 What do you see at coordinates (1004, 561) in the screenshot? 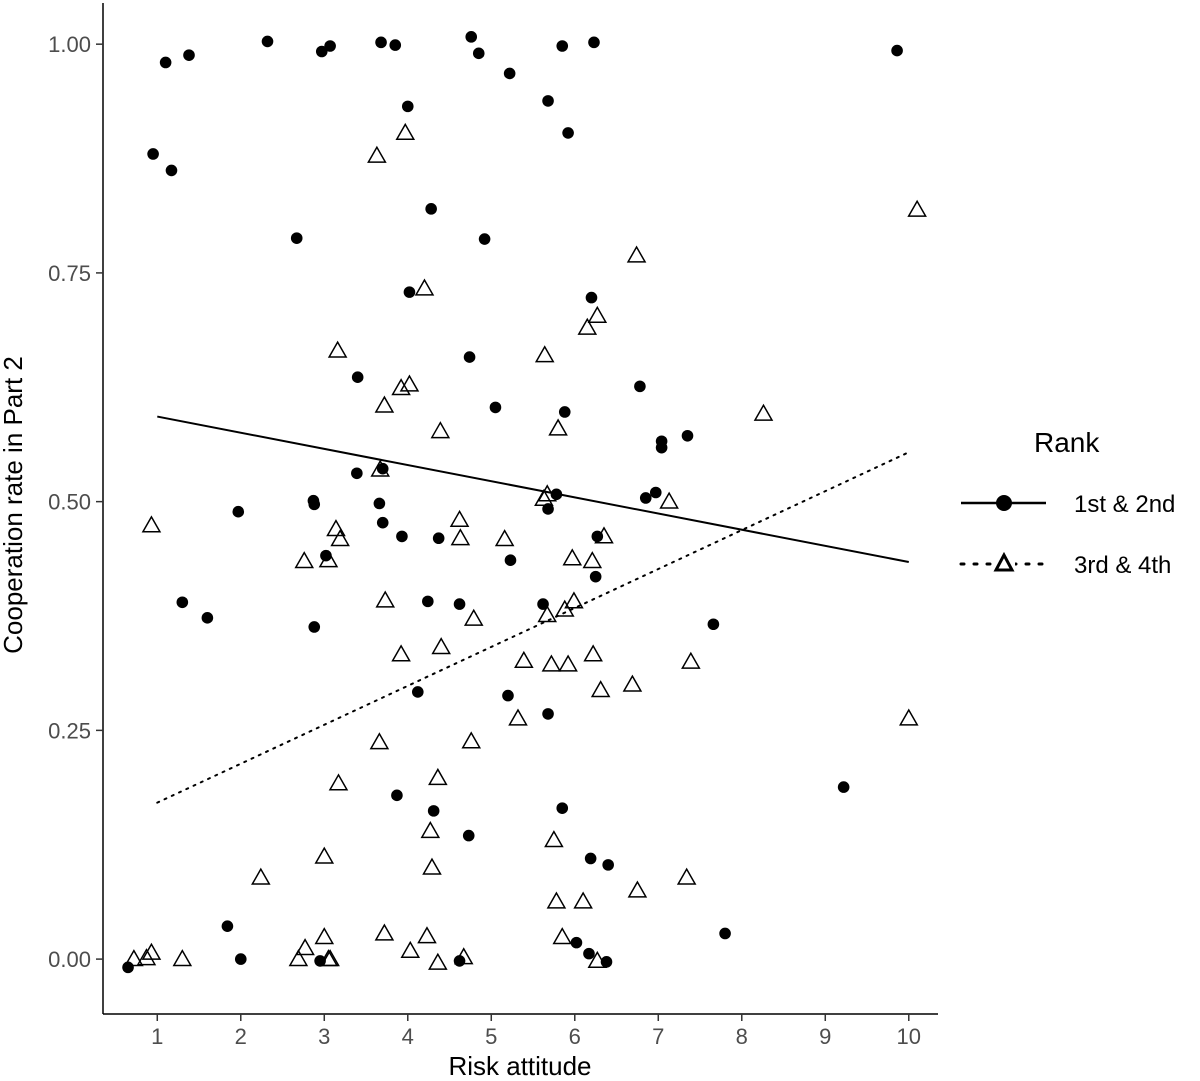
I see `legend-key-triangle-marker` at bounding box center [1004, 561].